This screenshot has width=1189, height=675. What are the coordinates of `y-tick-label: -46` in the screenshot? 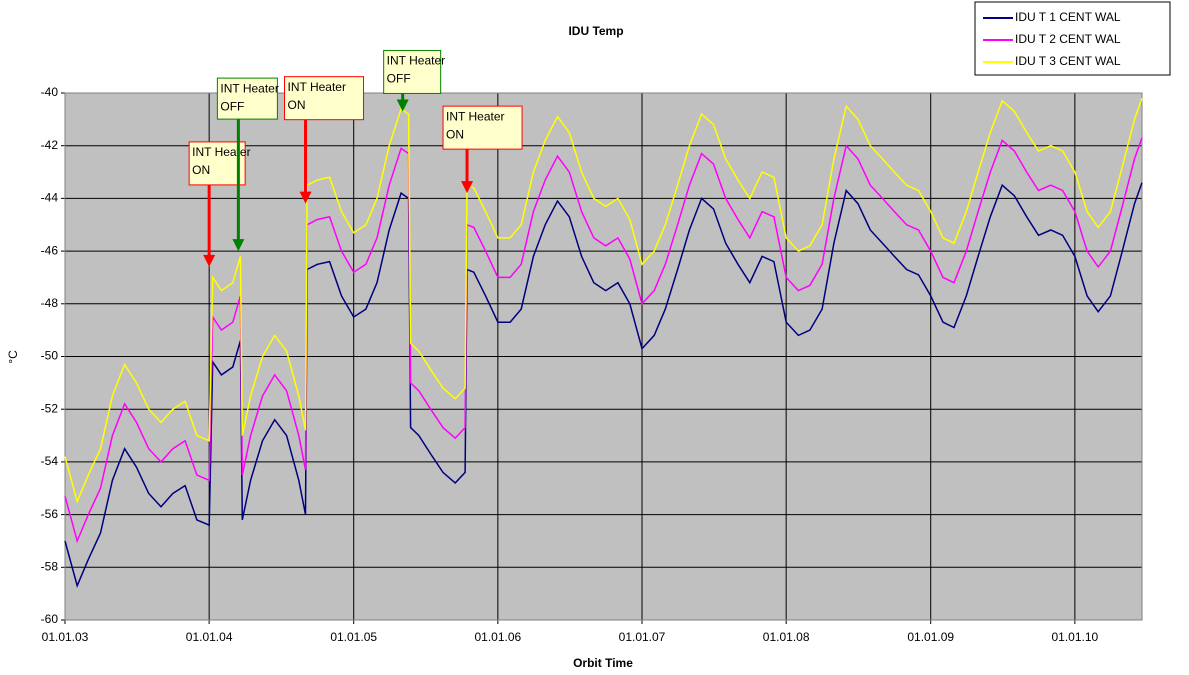 It's located at (50, 250).